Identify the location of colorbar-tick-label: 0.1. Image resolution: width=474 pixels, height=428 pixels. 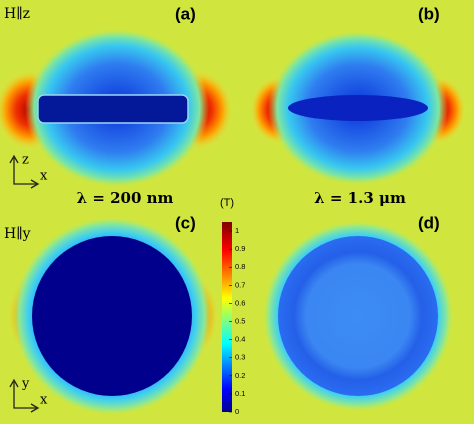
(240, 393).